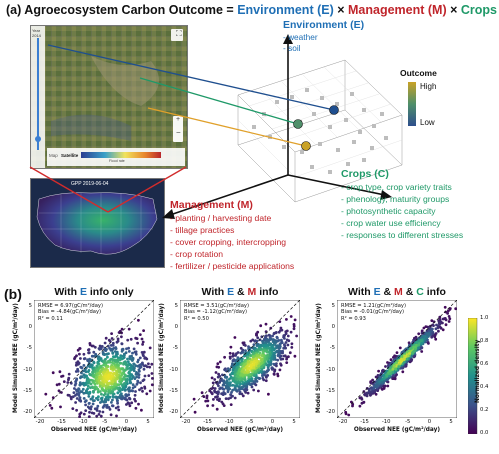 Image resolution: width=499 pixels, height=454 pixels. Describe the element at coordinates (53, 155) in the screenshot. I see `map-button: Map` at that location.